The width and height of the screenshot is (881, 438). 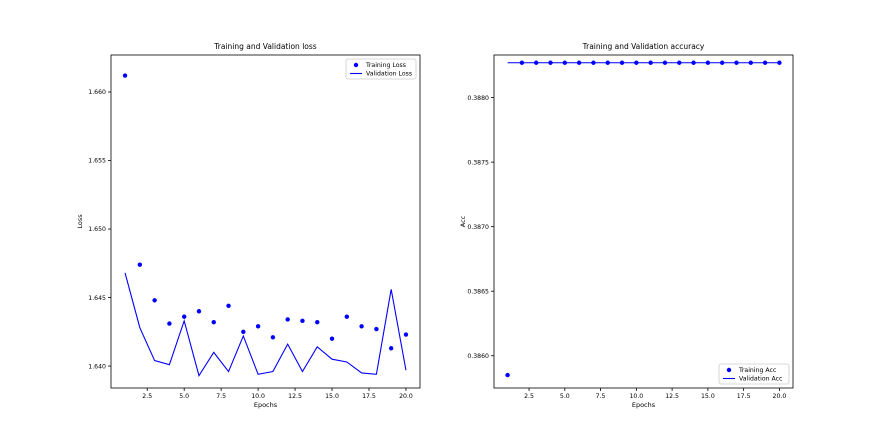 What do you see at coordinates (264, 46) in the screenshot?
I see `chart-title: Training and Validation loss` at bounding box center [264, 46].